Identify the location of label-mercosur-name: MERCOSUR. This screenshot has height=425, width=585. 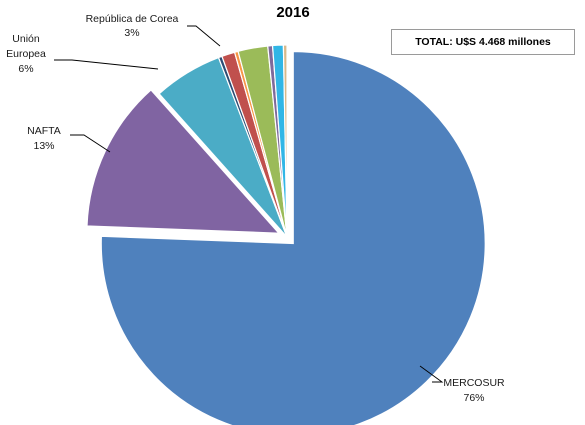
(474, 383).